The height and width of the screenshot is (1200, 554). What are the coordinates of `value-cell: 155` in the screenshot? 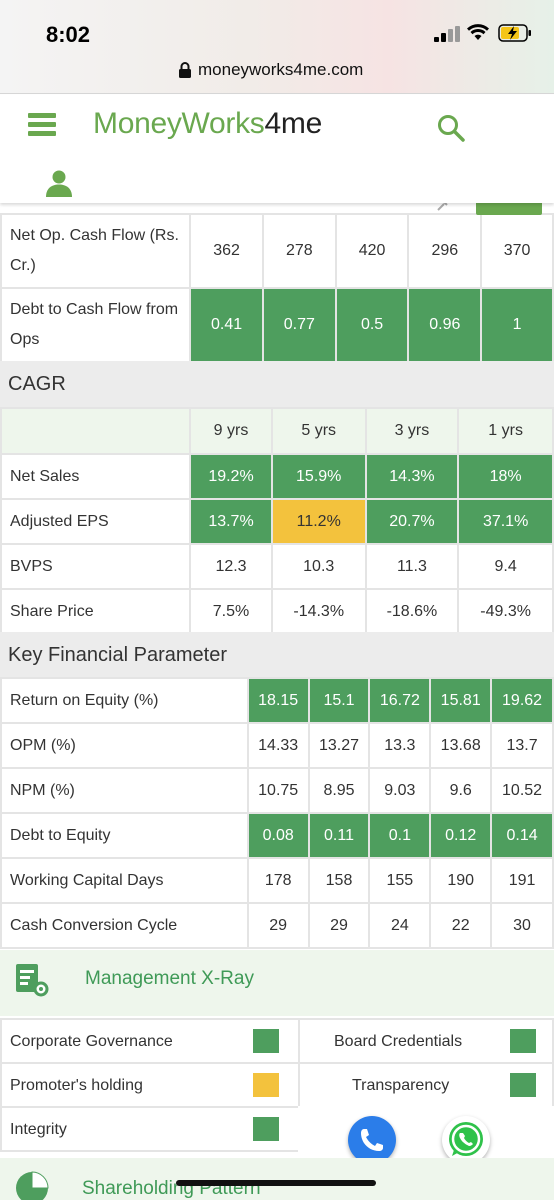 It's located at (400, 880).